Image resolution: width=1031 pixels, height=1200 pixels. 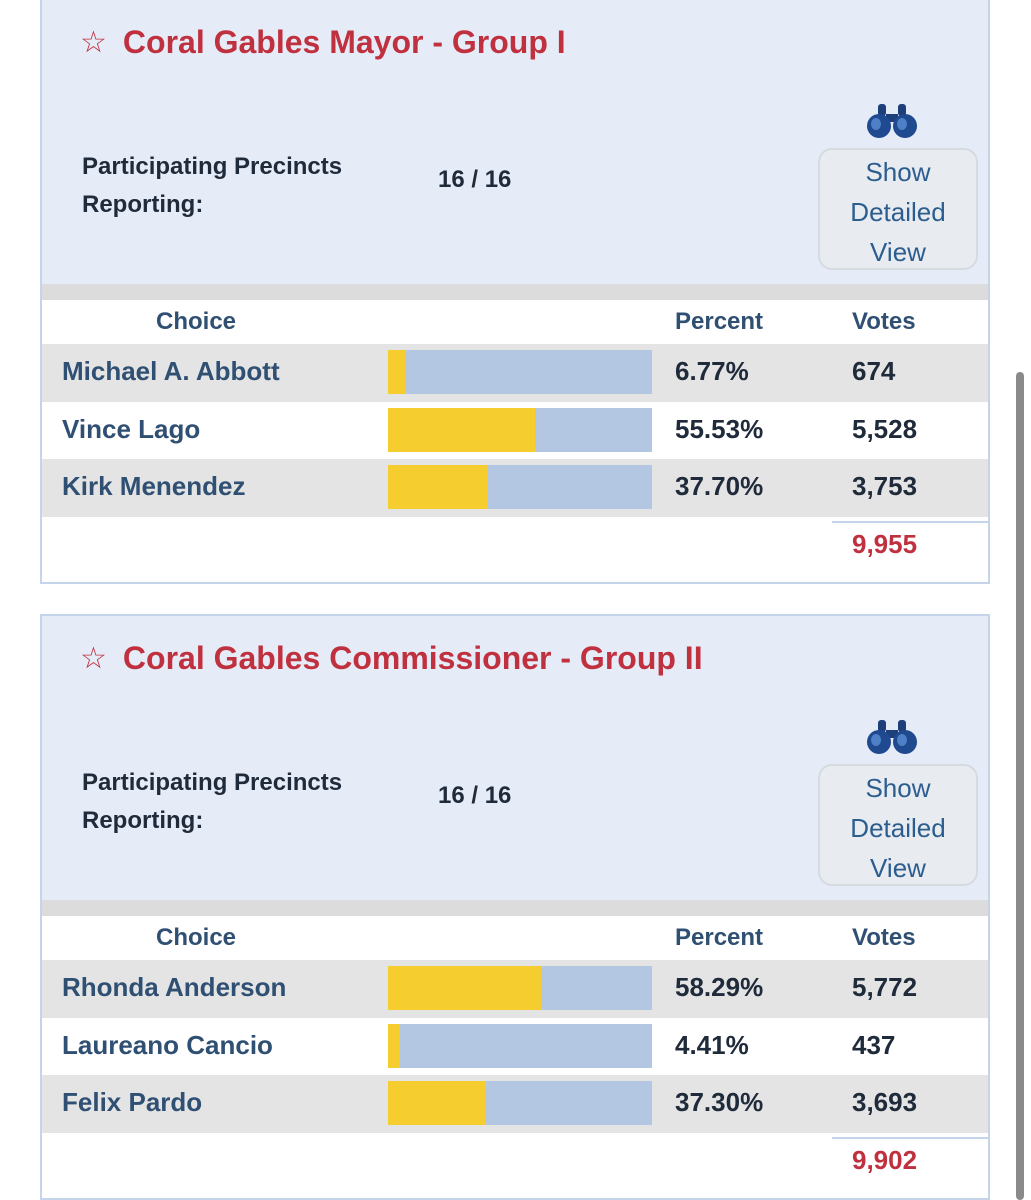 I want to click on total-row: 9,955, so click(x=516, y=547).